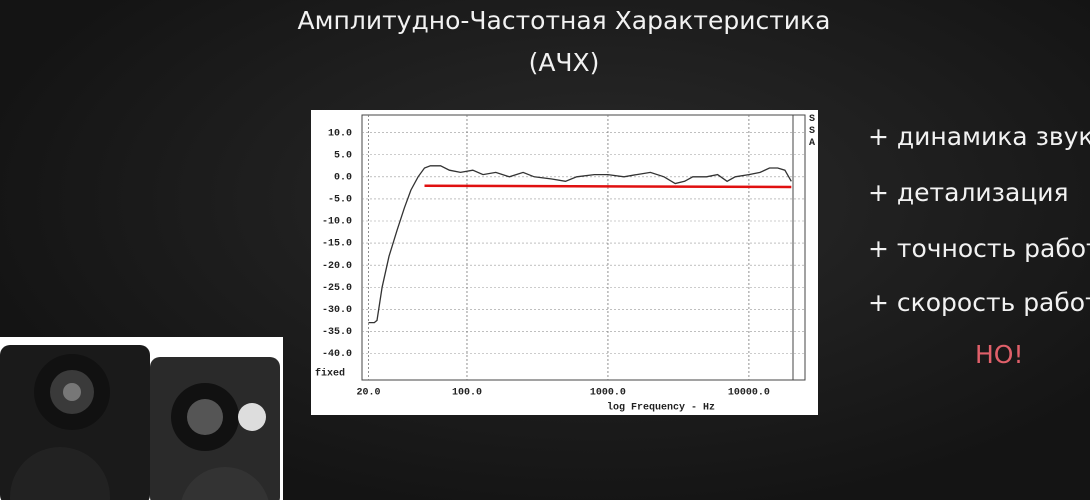  Describe the element at coordinates (337, 288) in the screenshot. I see `y-tick-label: -25.0` at that location.